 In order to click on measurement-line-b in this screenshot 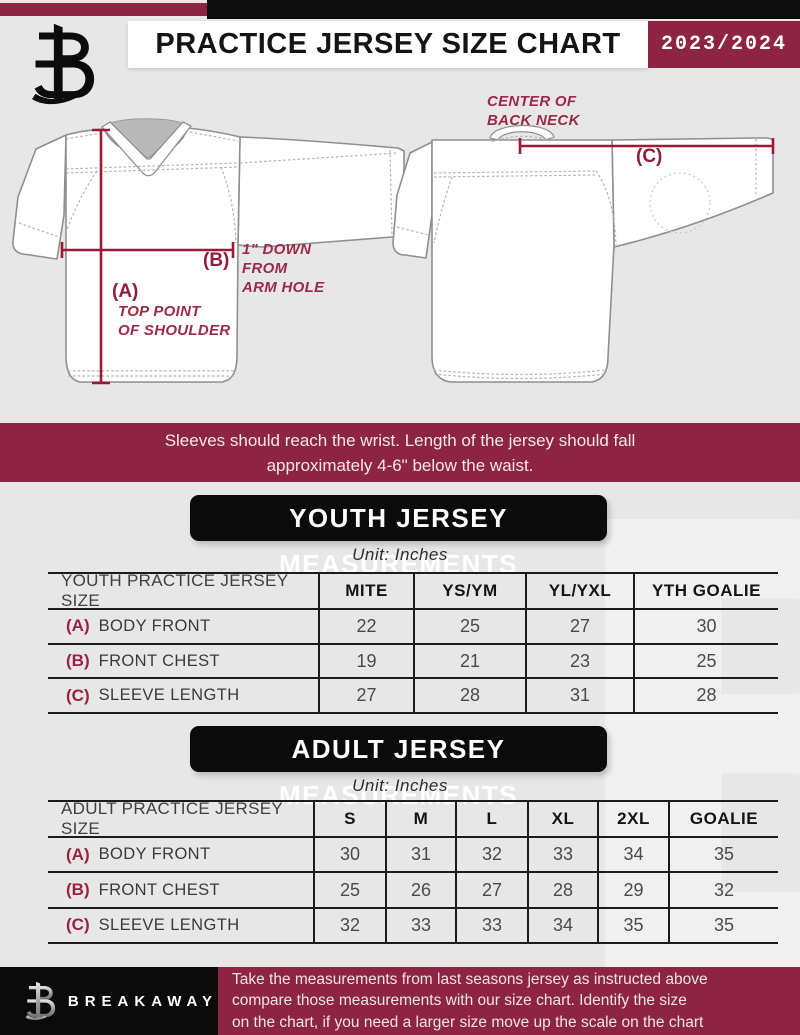, I will do `click(147, 250)`.